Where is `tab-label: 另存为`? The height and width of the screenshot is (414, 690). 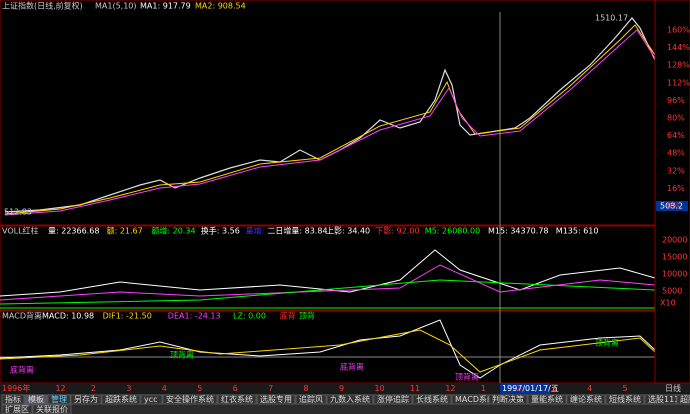
tab-label: 另存为 is located at coordinates (86, 399).